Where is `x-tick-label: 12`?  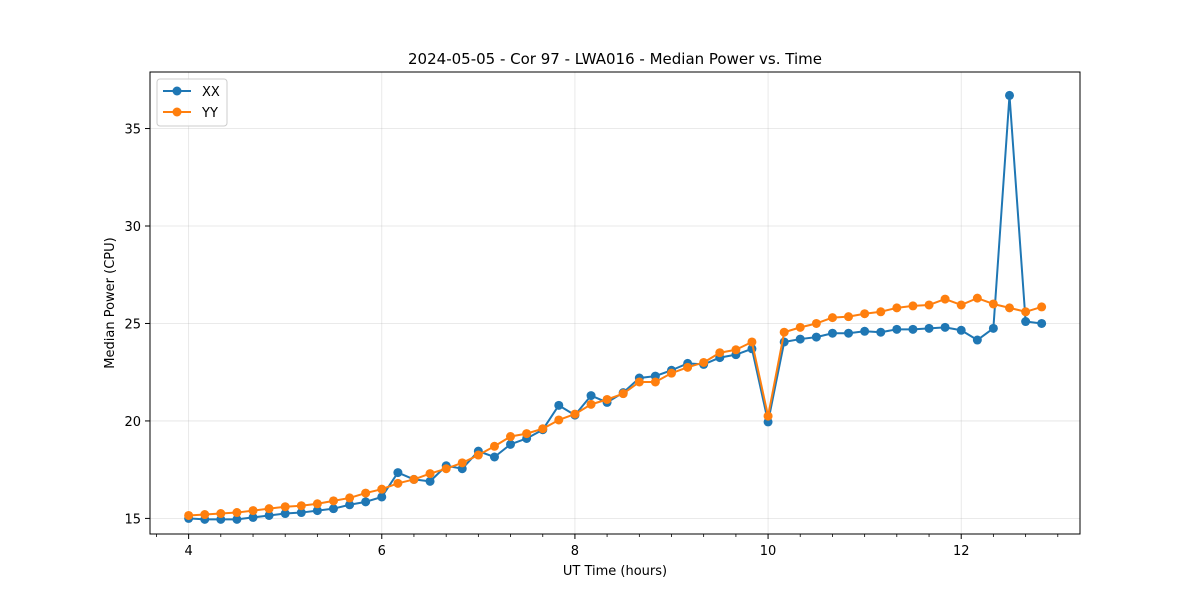 x-tick-label: 12 is located at coordinates (961, 551).